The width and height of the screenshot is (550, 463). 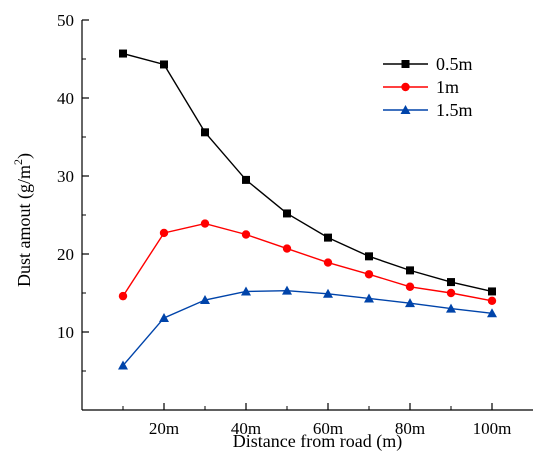 I want to click on x-axis-title: Distance from road (m), so click(x=317, y=441).